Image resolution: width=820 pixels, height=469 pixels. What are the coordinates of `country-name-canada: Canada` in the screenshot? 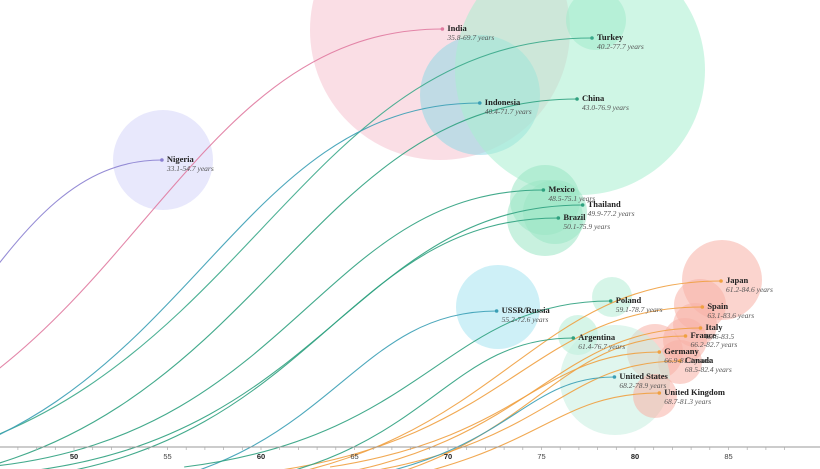 It's located at (699, 360).